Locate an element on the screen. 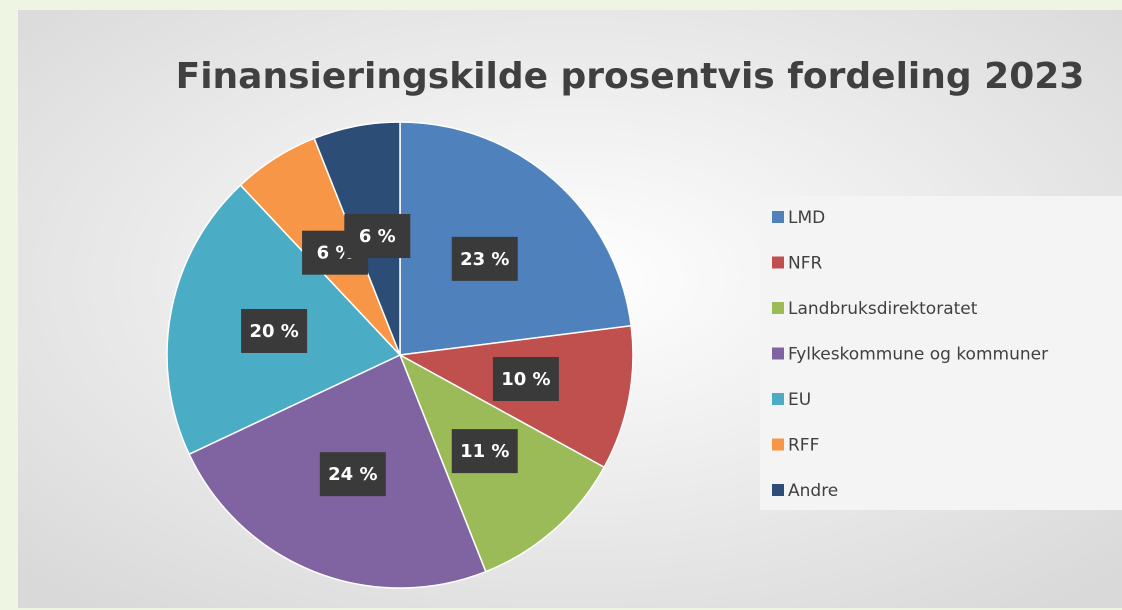 This screenshot has height=610, width=1122. data-label: 20 % is located at coordinates (273, 331).